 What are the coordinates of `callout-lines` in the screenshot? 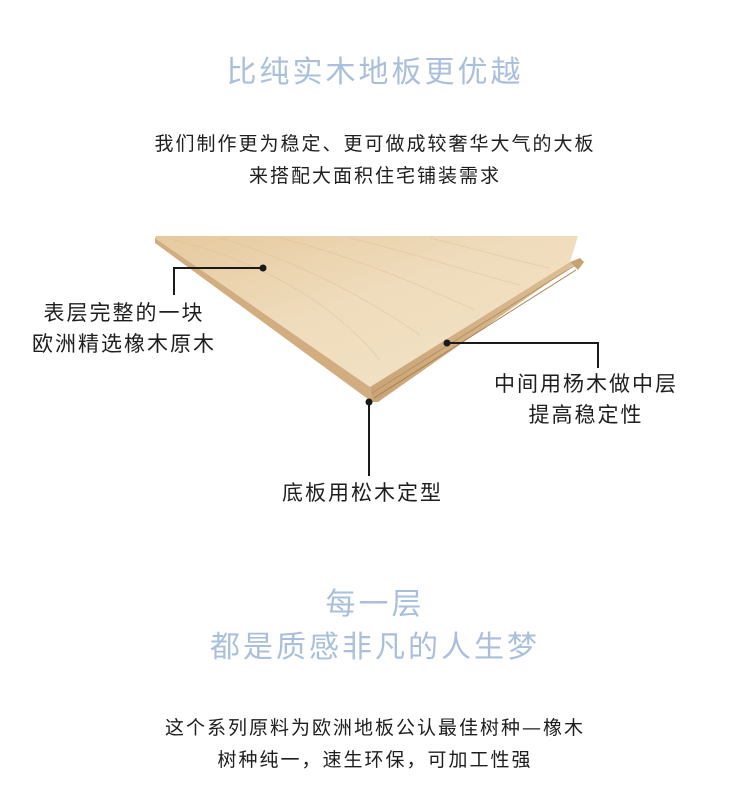 It's located at (386, 371).